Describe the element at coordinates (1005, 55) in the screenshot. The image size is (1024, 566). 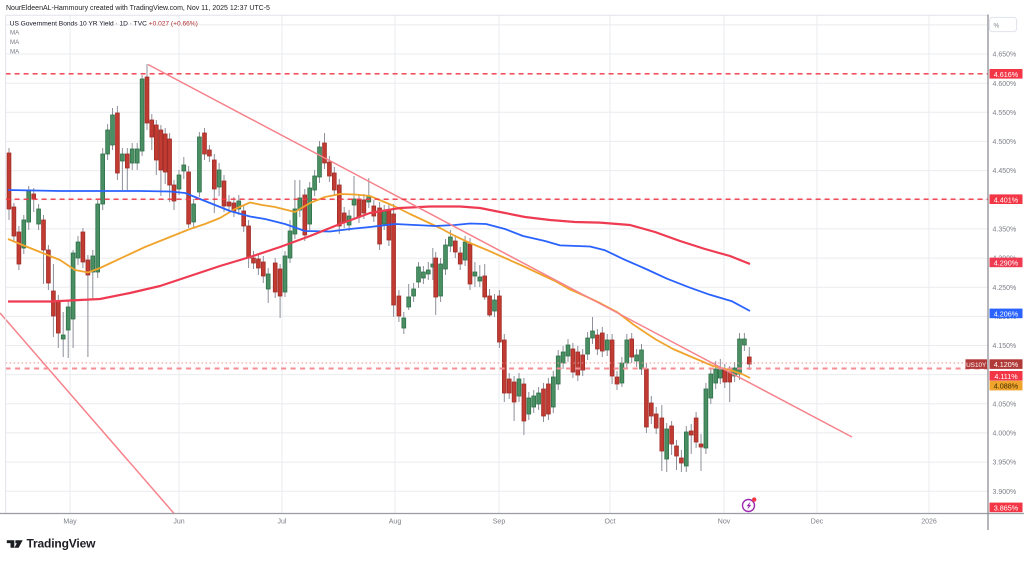
I see `svg-text: 4.650%` at that location.